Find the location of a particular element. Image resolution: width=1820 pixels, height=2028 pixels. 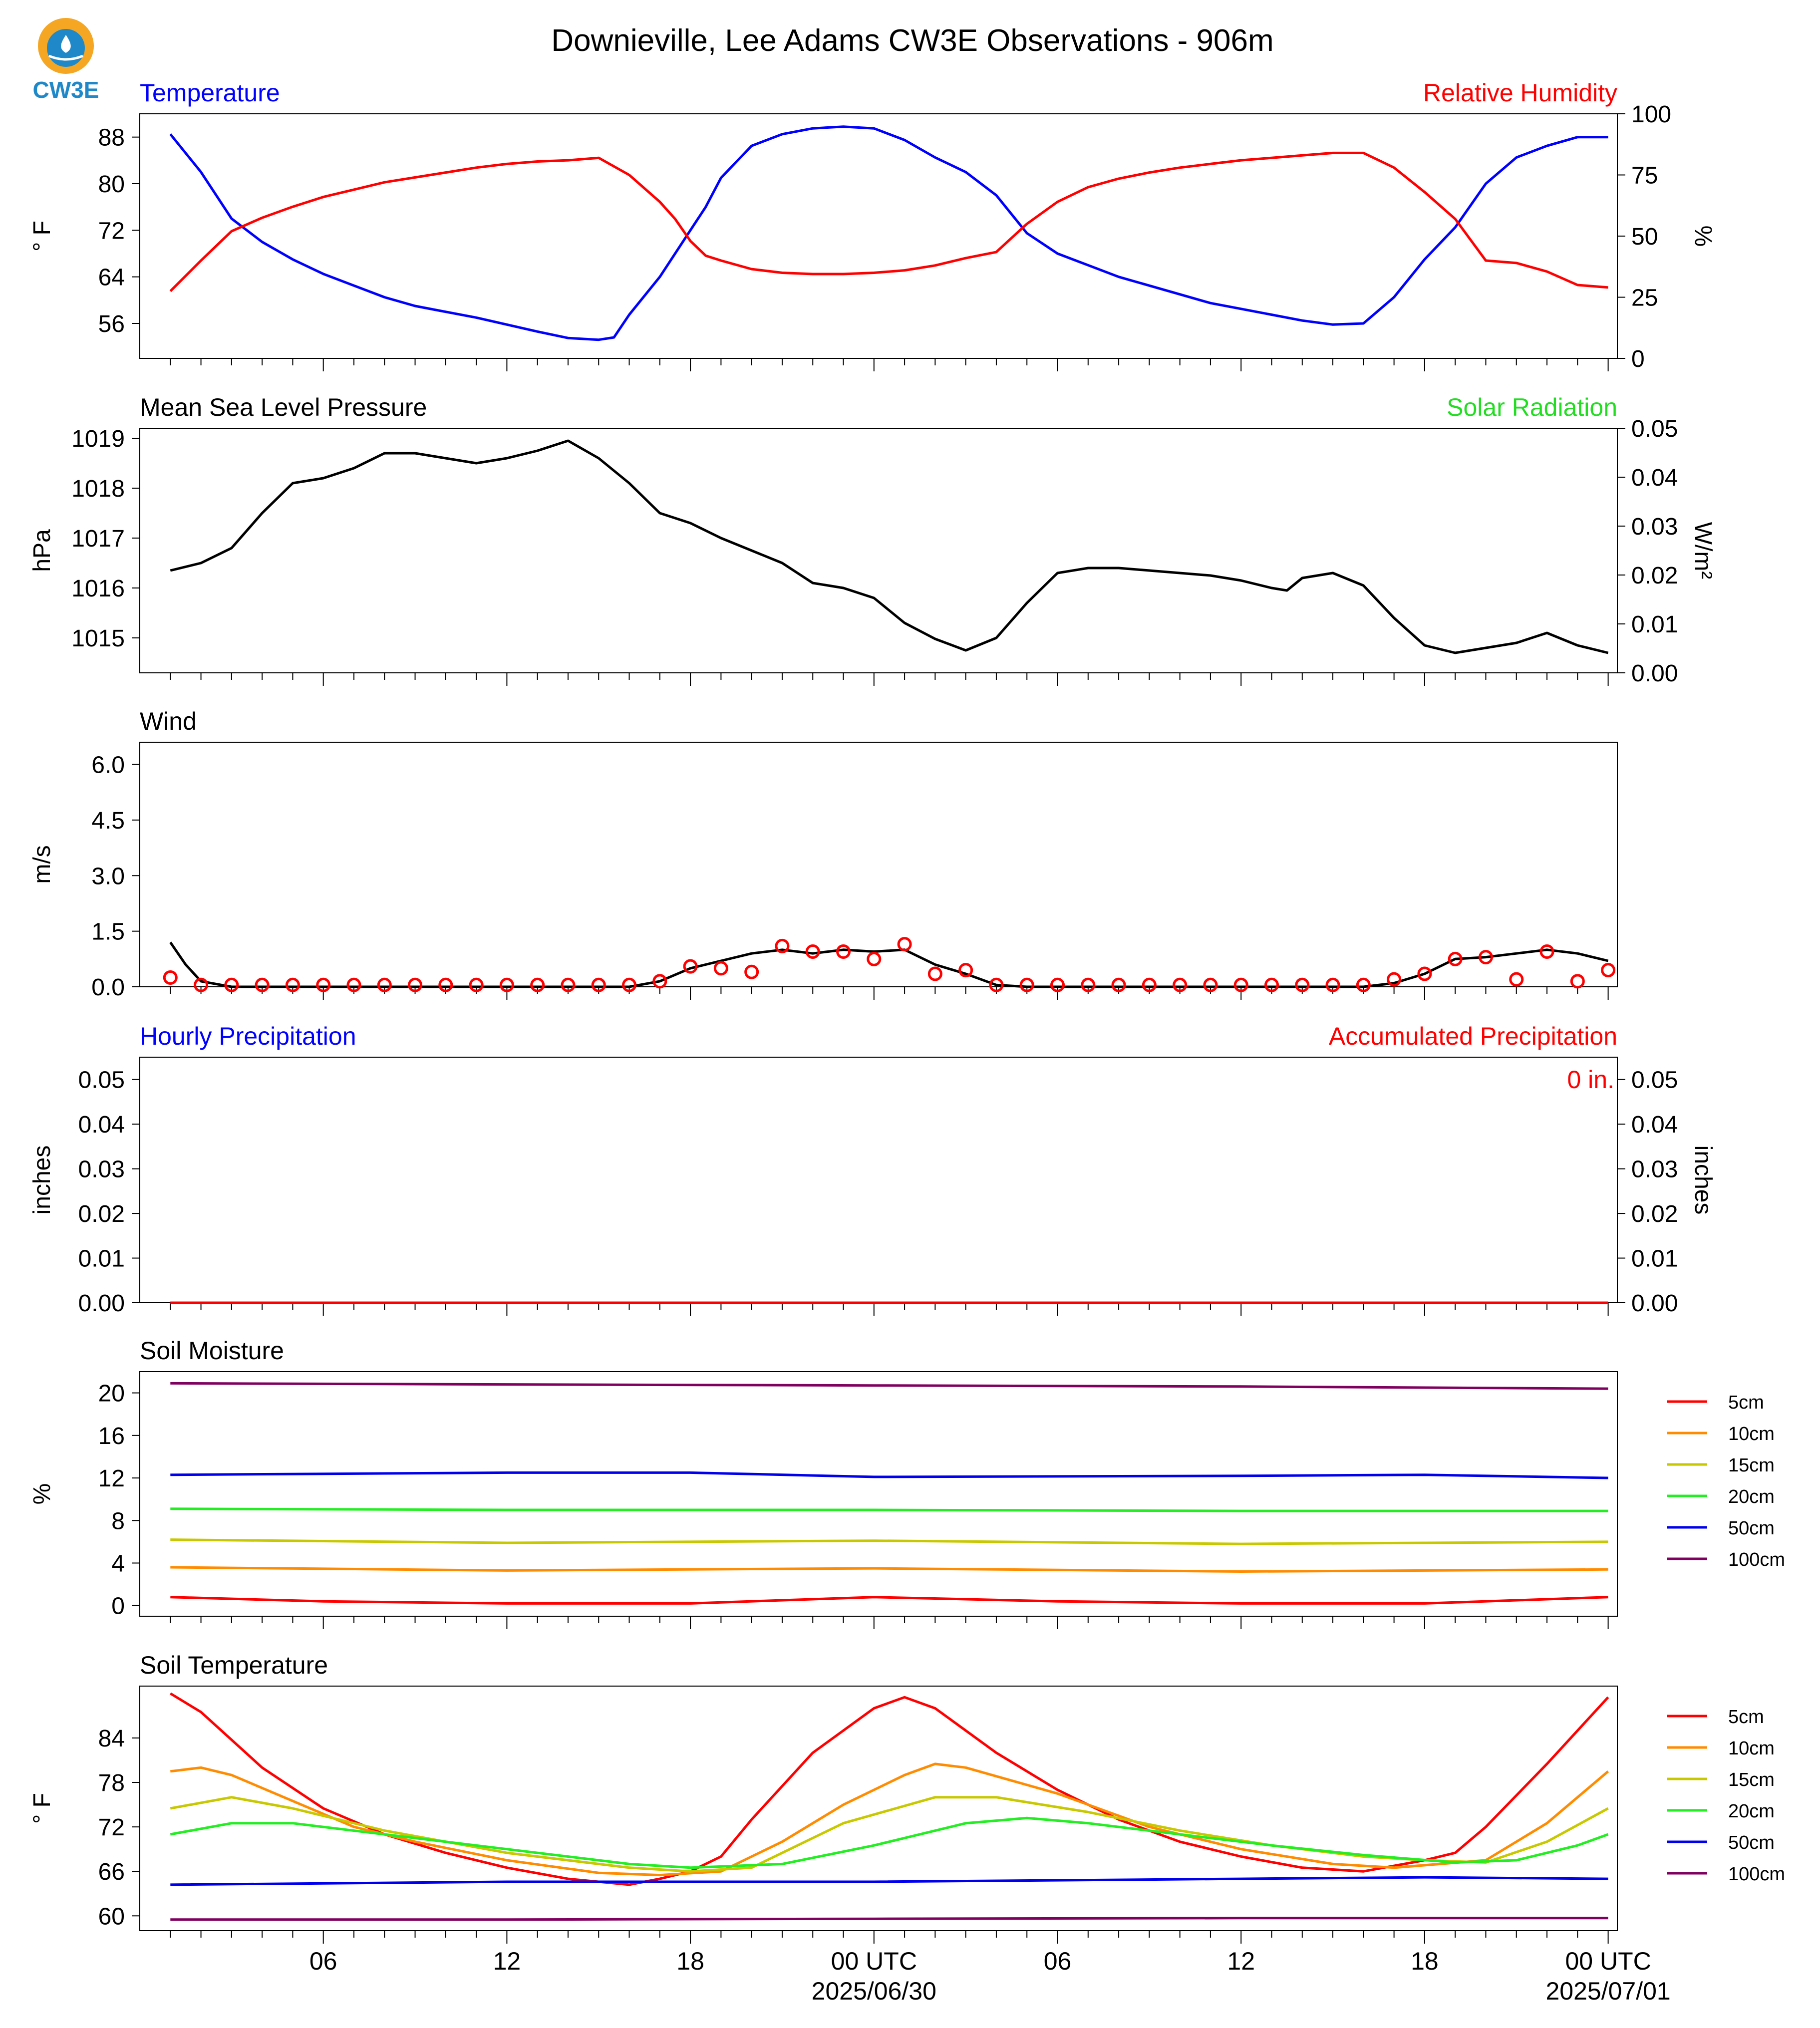

accumulated-total-label: 0 in. is located at coordinates (1590, 1080).